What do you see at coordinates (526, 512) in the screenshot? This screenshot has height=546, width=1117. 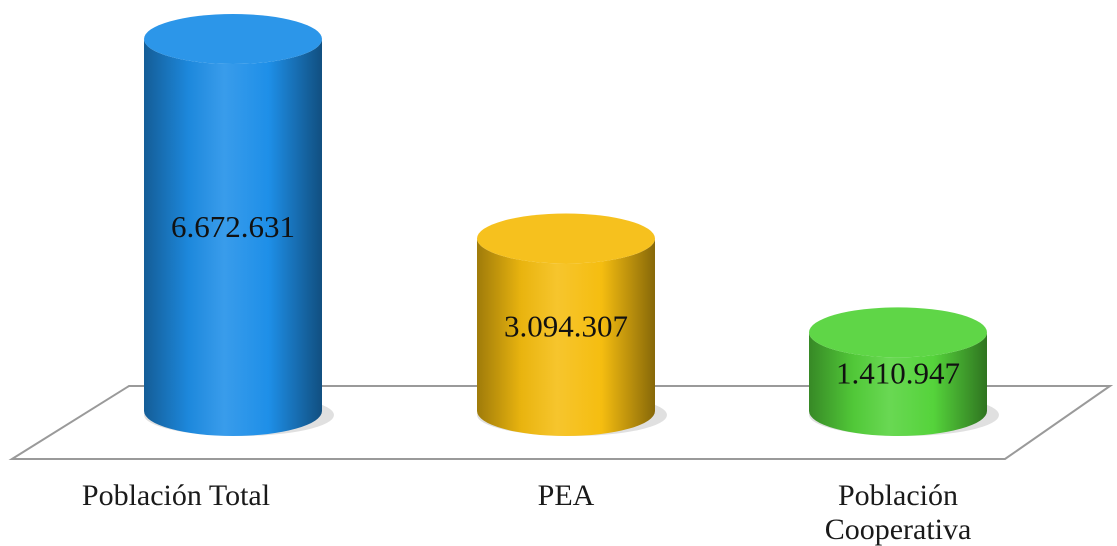 I see `category-labels: Población Total PEA Población Cooperativa` at bounding box center [526, 512].